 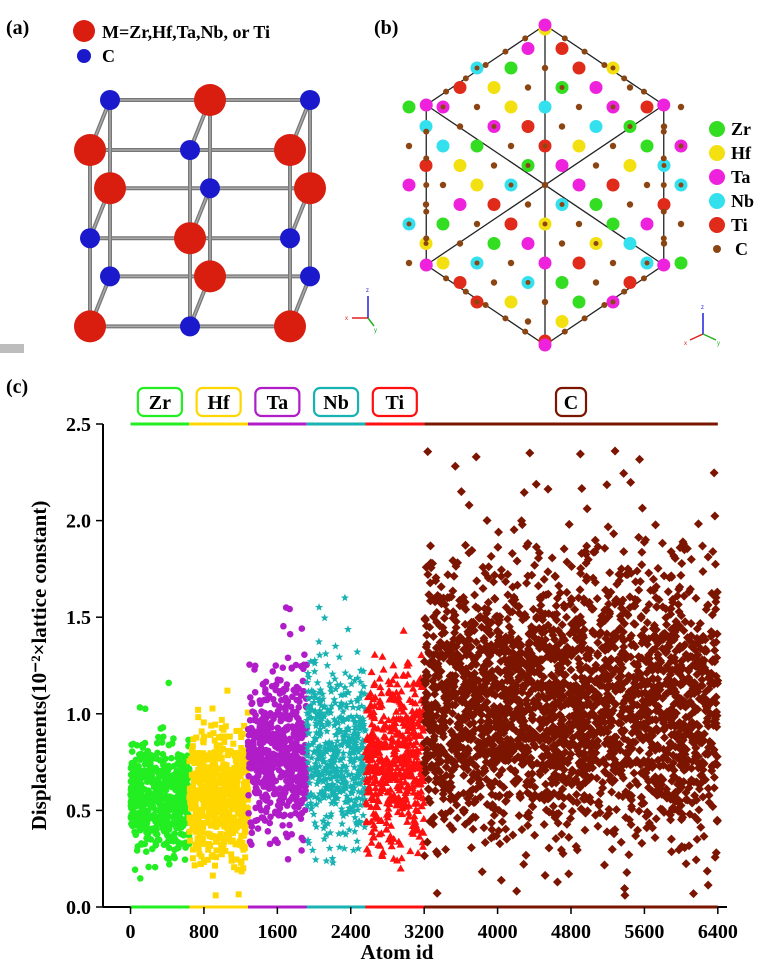 What do you see at coordinates (741, 153) in the screenshot?
I see `legend-hf-text: Hf` at bounding box center [741, 153].